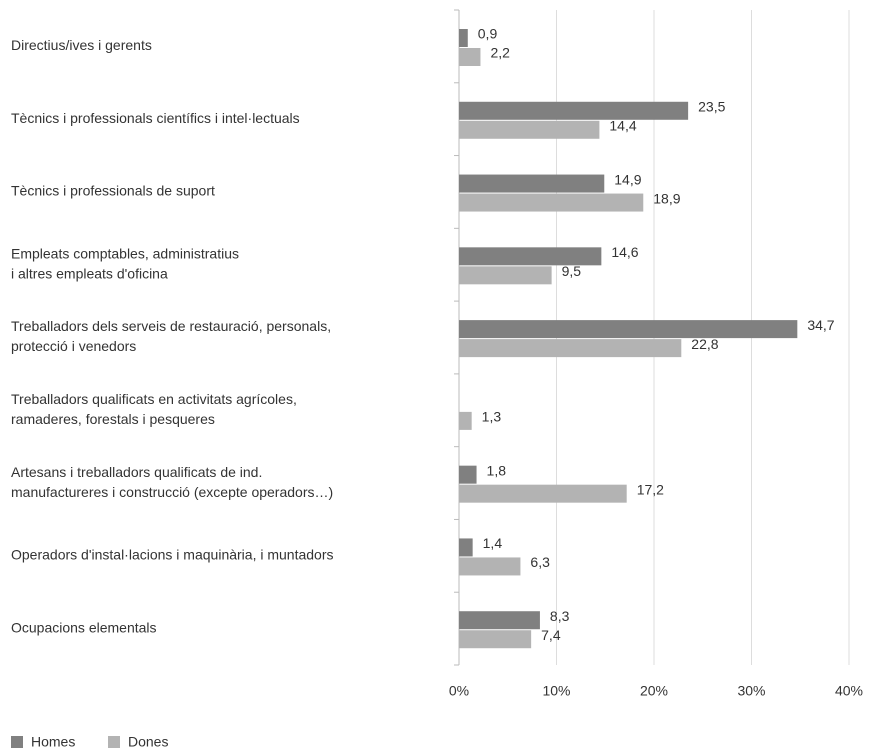  Describe the element at coordinates (84, 627) in the screenshot. I see `category-label: Ocupacions elementals` at that location.